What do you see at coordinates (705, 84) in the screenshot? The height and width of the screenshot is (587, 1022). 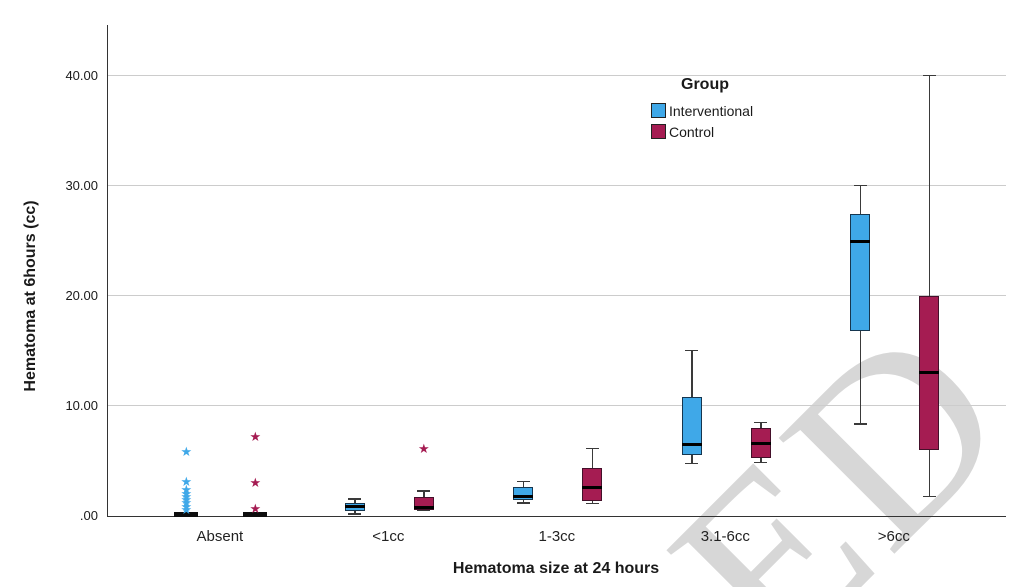 I see `legend-title: Group` at bounding box center [705, 84].